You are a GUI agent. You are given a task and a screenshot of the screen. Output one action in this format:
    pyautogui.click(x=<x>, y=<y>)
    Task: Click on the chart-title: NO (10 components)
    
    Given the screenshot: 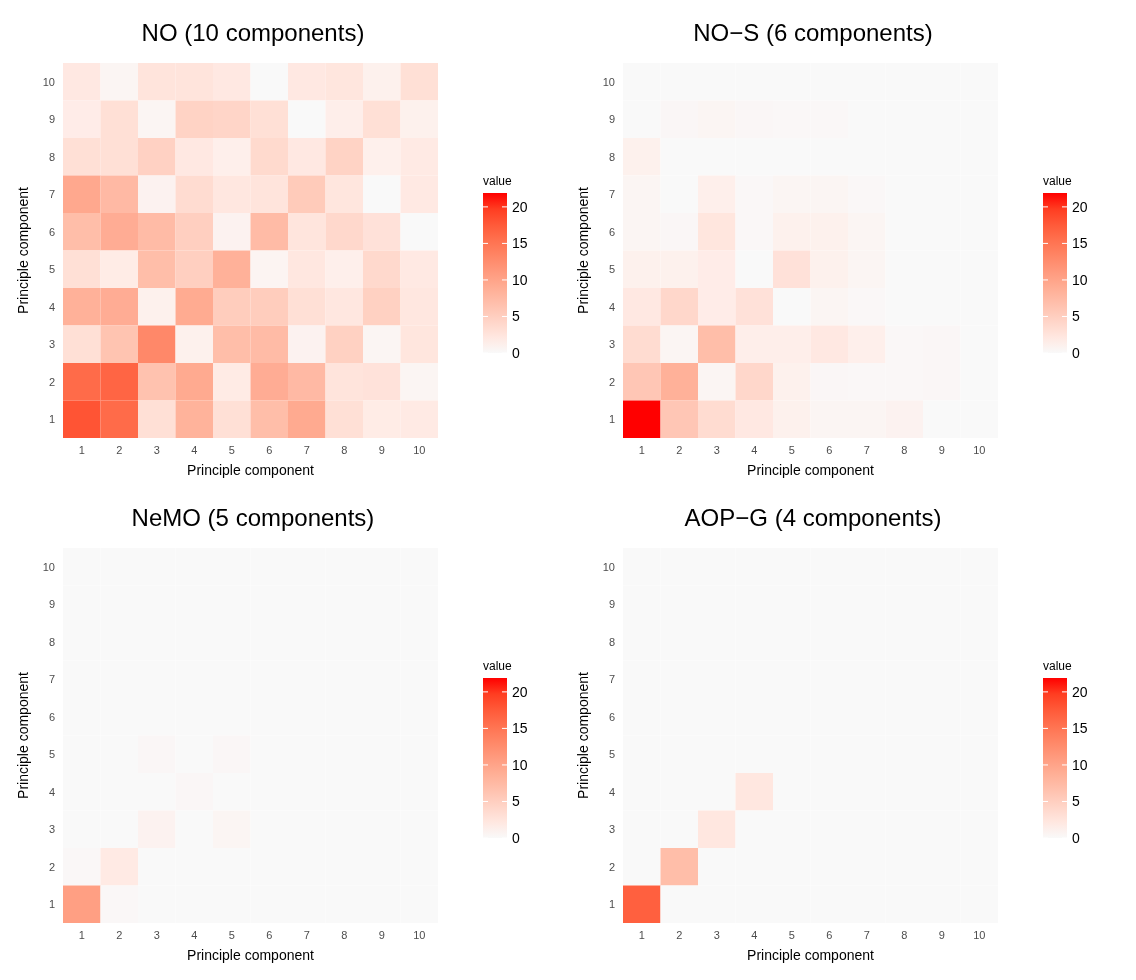 What is the action you would take?
    pyautogui.click(x=253, y=33)
    